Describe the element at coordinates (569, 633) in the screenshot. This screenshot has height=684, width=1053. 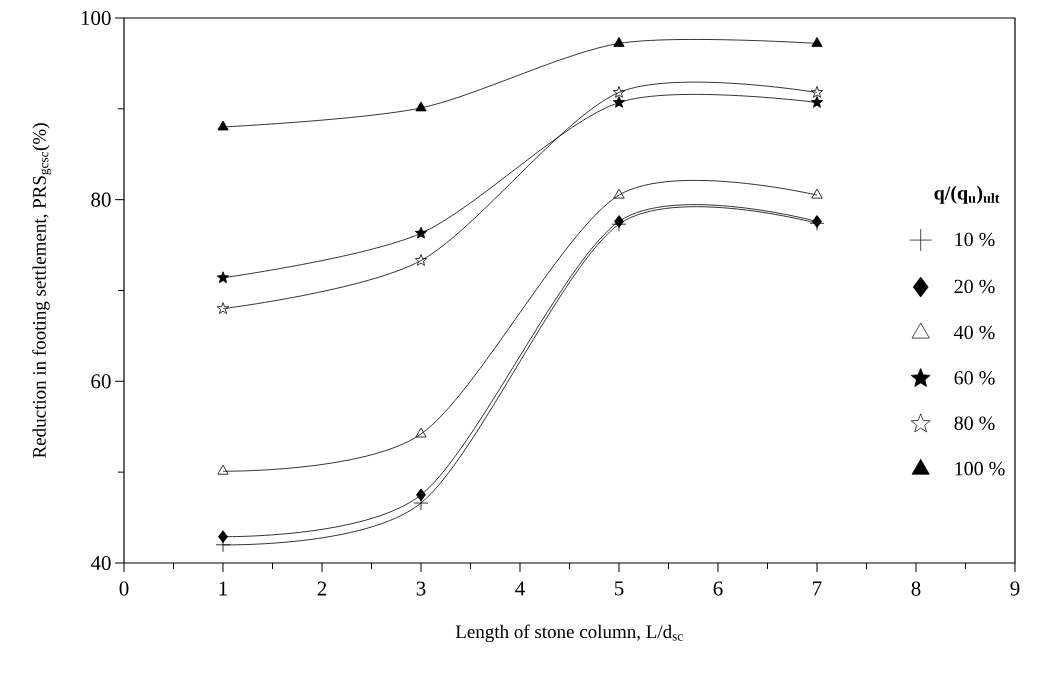
I see `x-axis-title: Length of stone column, L/d$_{sc}$` at that location.